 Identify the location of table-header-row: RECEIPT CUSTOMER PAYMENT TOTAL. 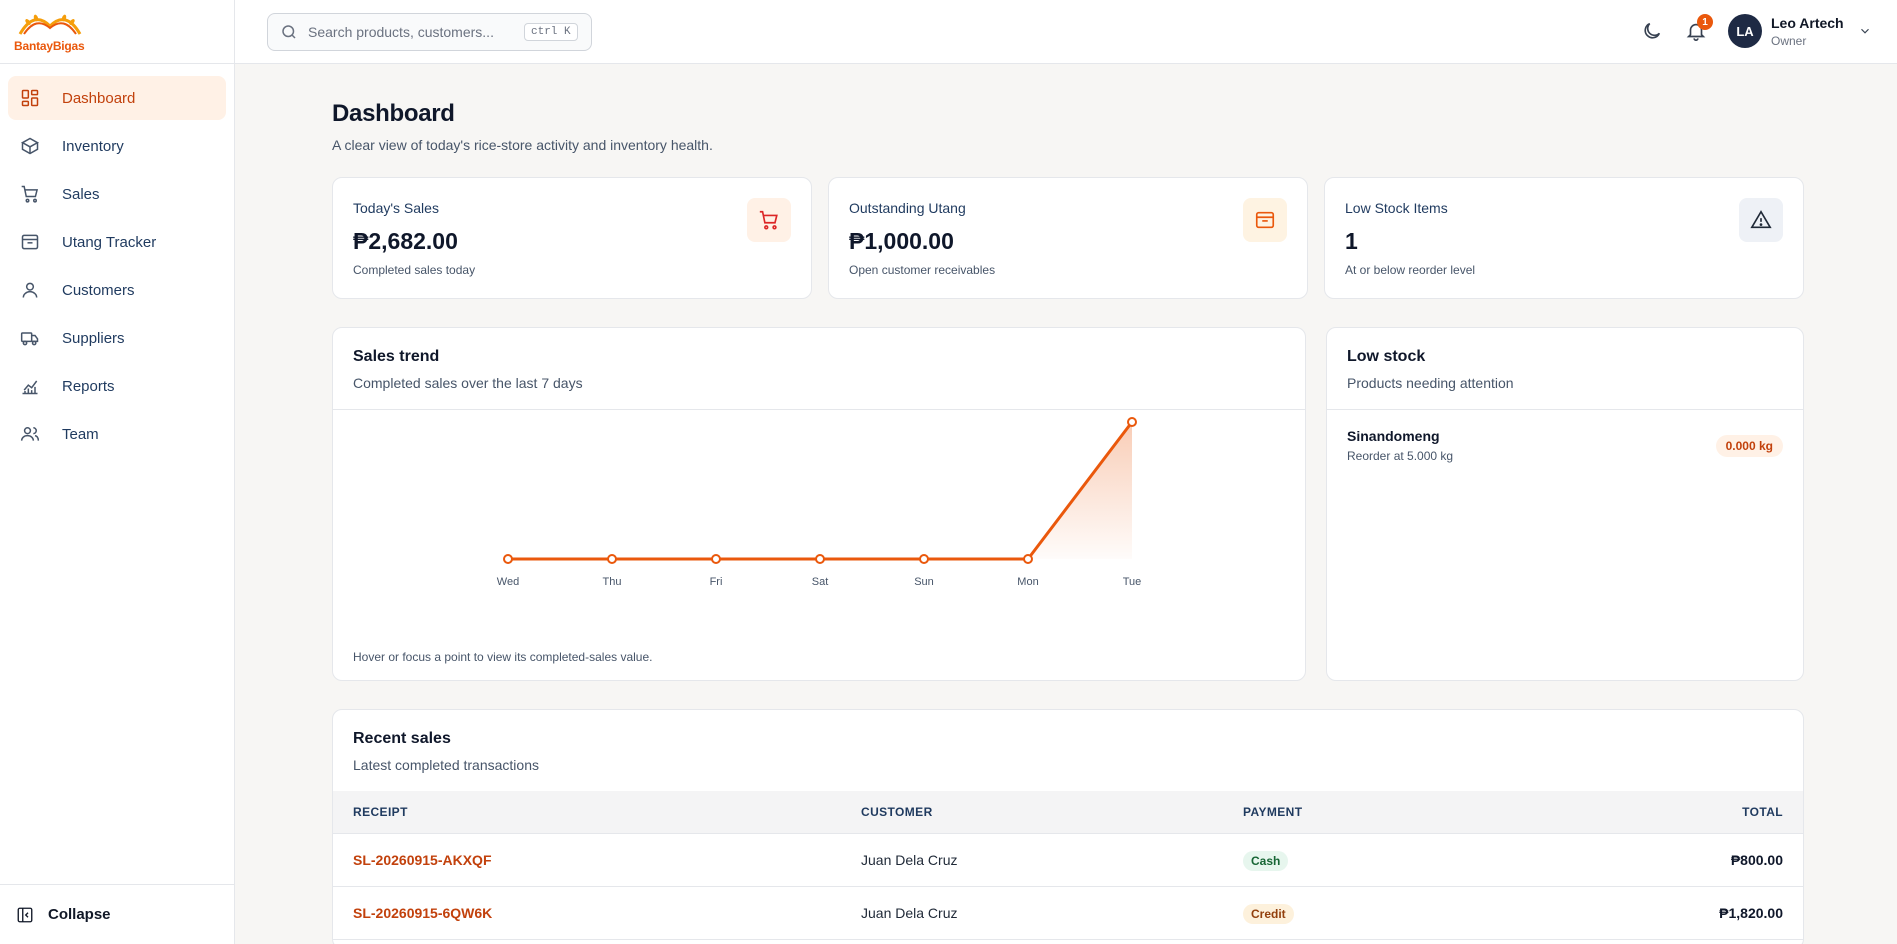
(1068, 812).